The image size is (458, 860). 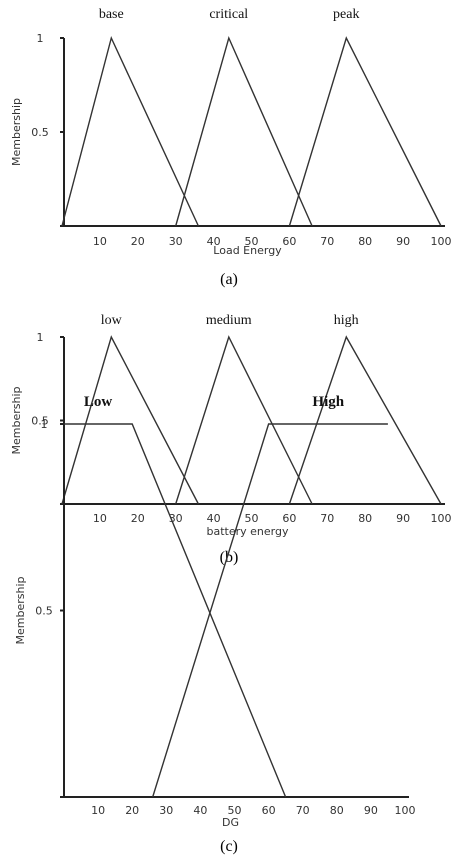 What do you see at coordinates (229, 557) in the screenshot?
I see `figure-caption: (b)` at bounding box center [229, 557].